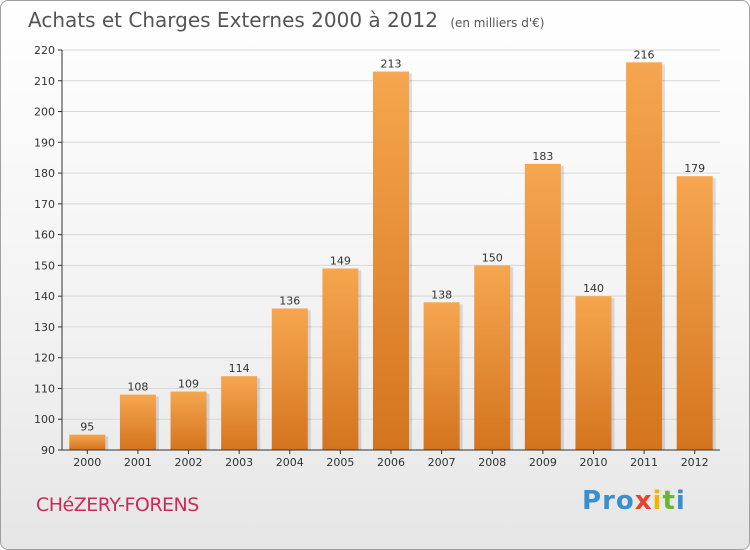 The width and height of the screenshot is (750, 550). I want to click on x-tick-label: 2006, so click(391, 462).